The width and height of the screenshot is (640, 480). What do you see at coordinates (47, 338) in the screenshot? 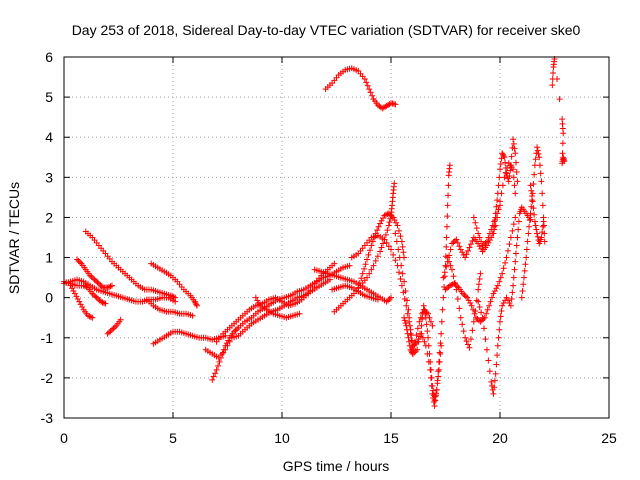
I see `y-tick-label: -1` at bounding box center [47, 338].